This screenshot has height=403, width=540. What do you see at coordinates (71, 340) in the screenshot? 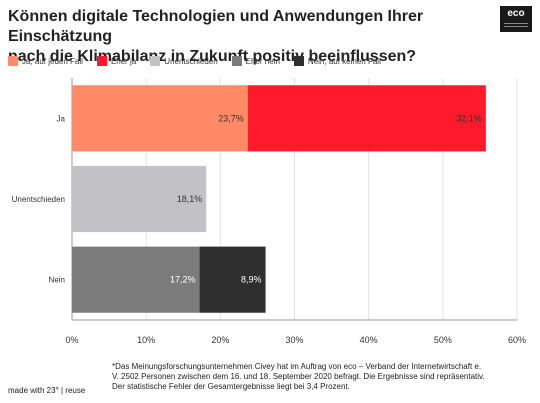
I see `x-tick-label: 0%` at bounding box center [71, 340].